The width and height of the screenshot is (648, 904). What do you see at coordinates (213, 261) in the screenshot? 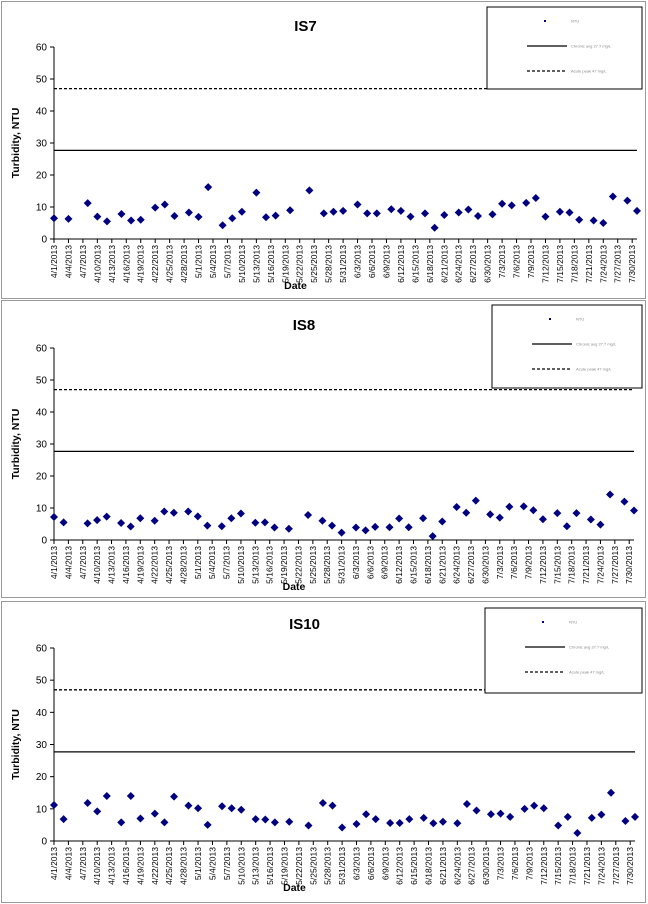
I see `x-tick-label: 5/4/2013` at bounding box center [213, 261].